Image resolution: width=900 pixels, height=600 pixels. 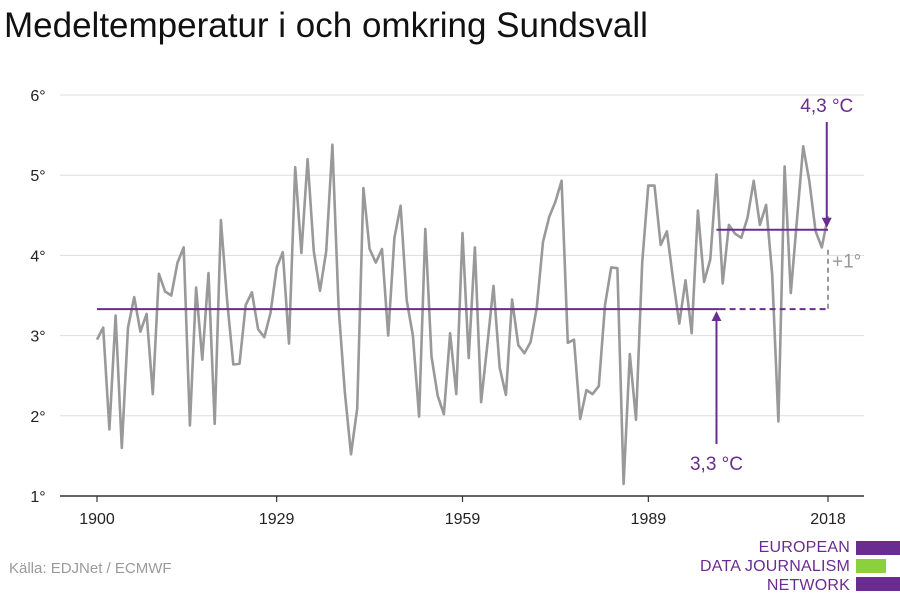 What do you see at coordinates (97, 519) in the screenshot?
I see `x-tick-label-1900: 1900` at bounding box center [97, 519].